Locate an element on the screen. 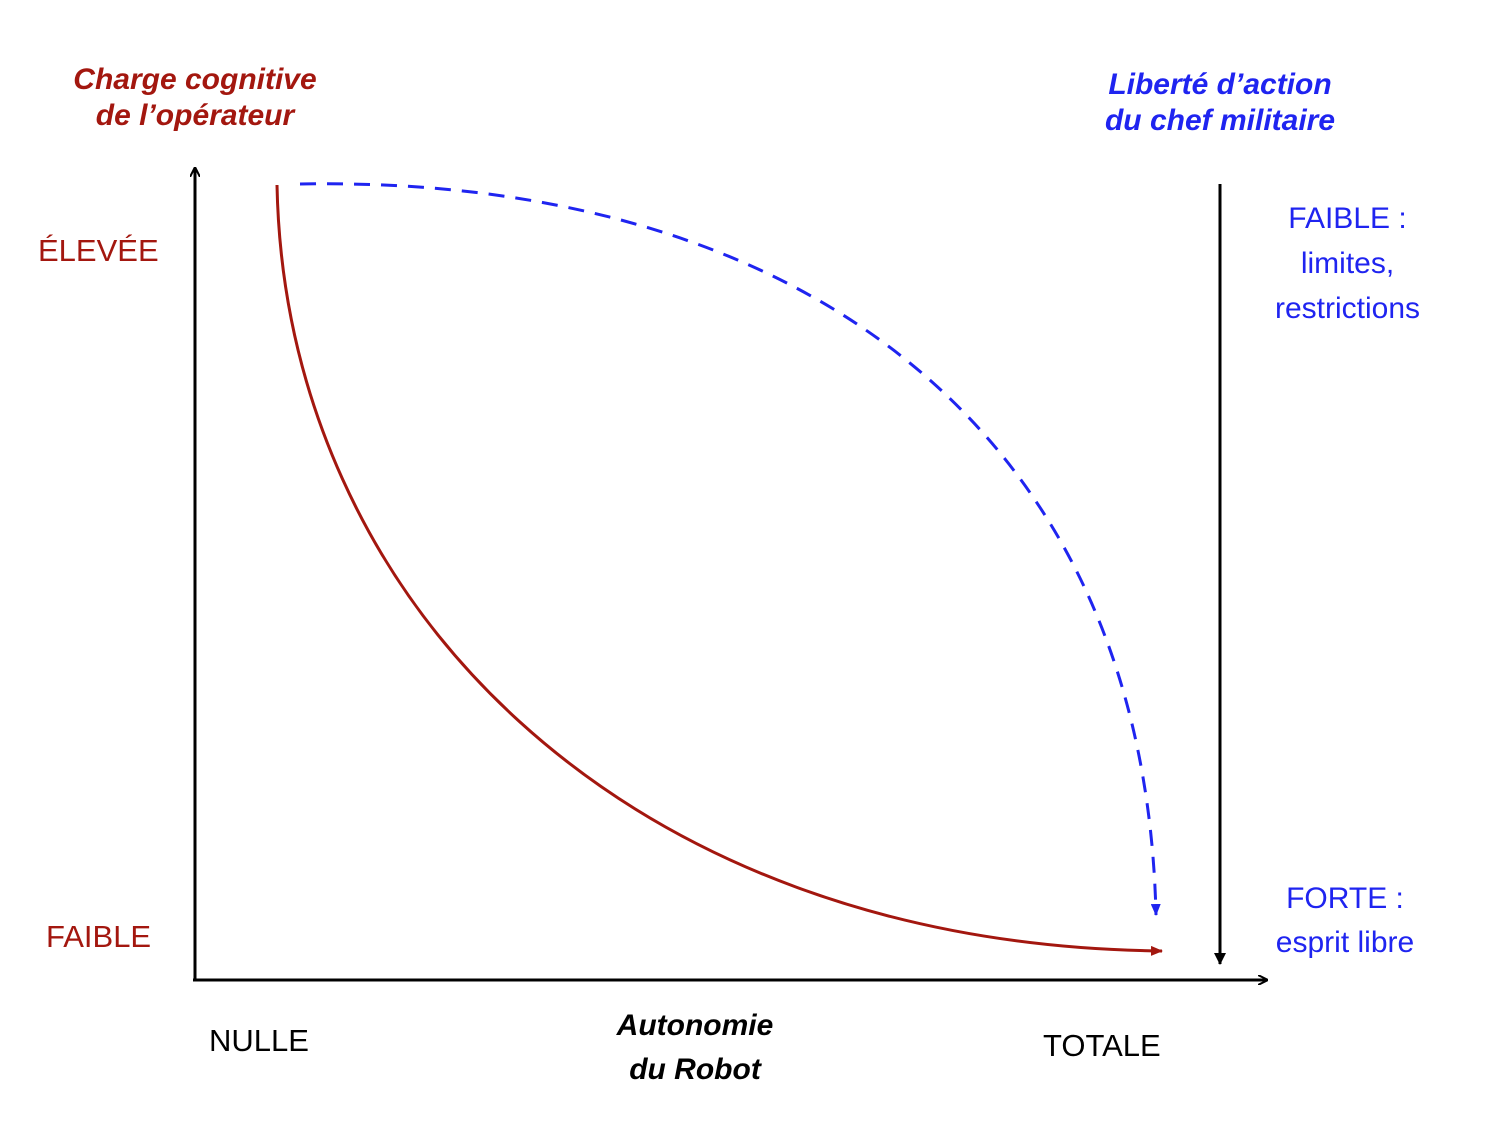  right-axis-top-label-line2: limites, is located at coordinates (1347, 263).